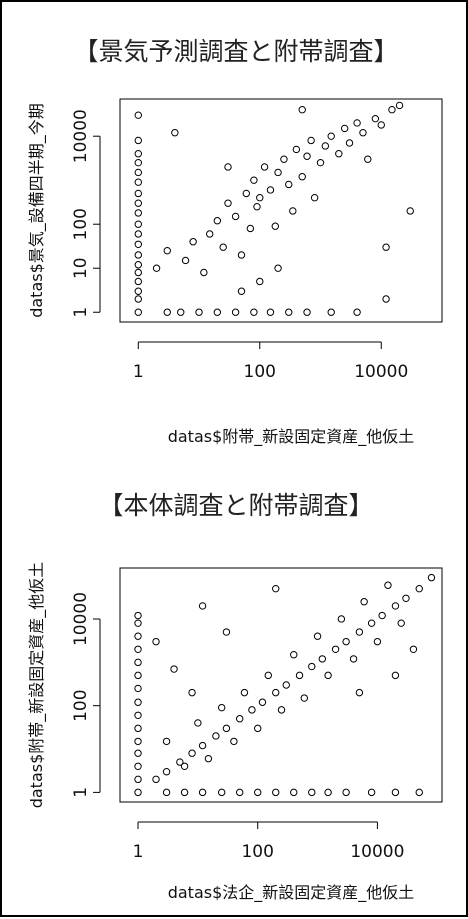 Image resolution: width=468 pixels, height=919 pixels. I want to click on x-tick-label: 10000, so click(381, 372).